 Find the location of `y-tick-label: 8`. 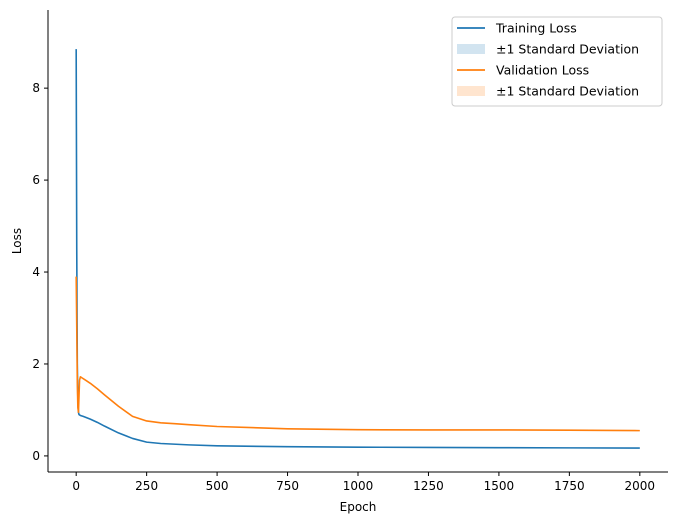

y-tick-label: 8 is located at coordinates (36, 88).